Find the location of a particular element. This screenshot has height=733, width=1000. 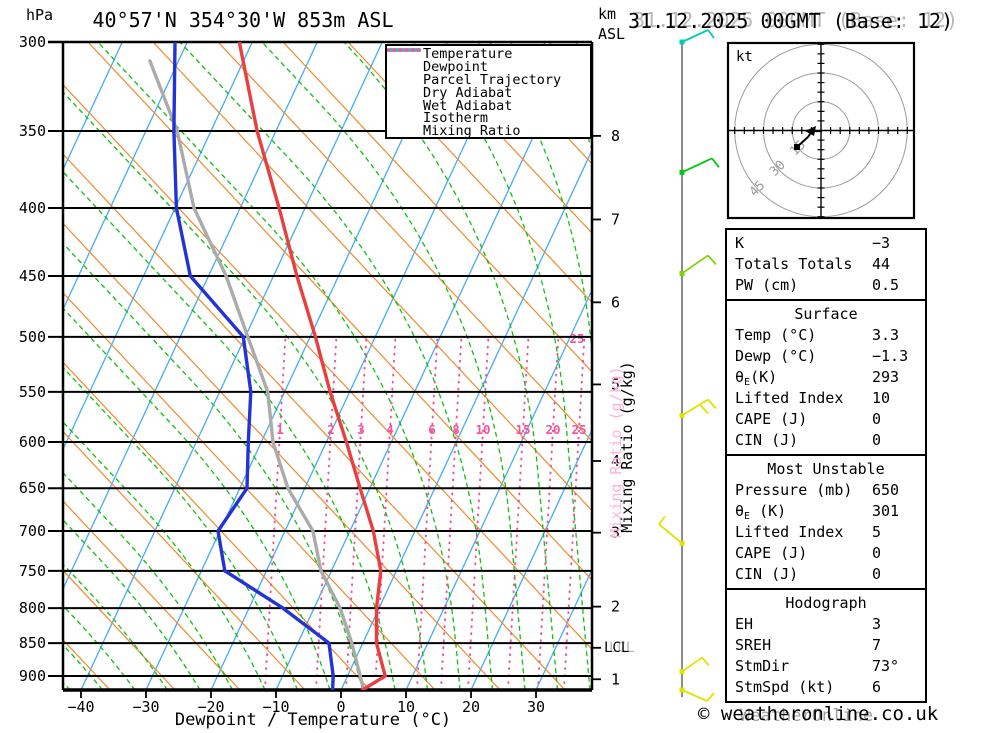

svg-text: 30 is located at coordinates (536, 707).